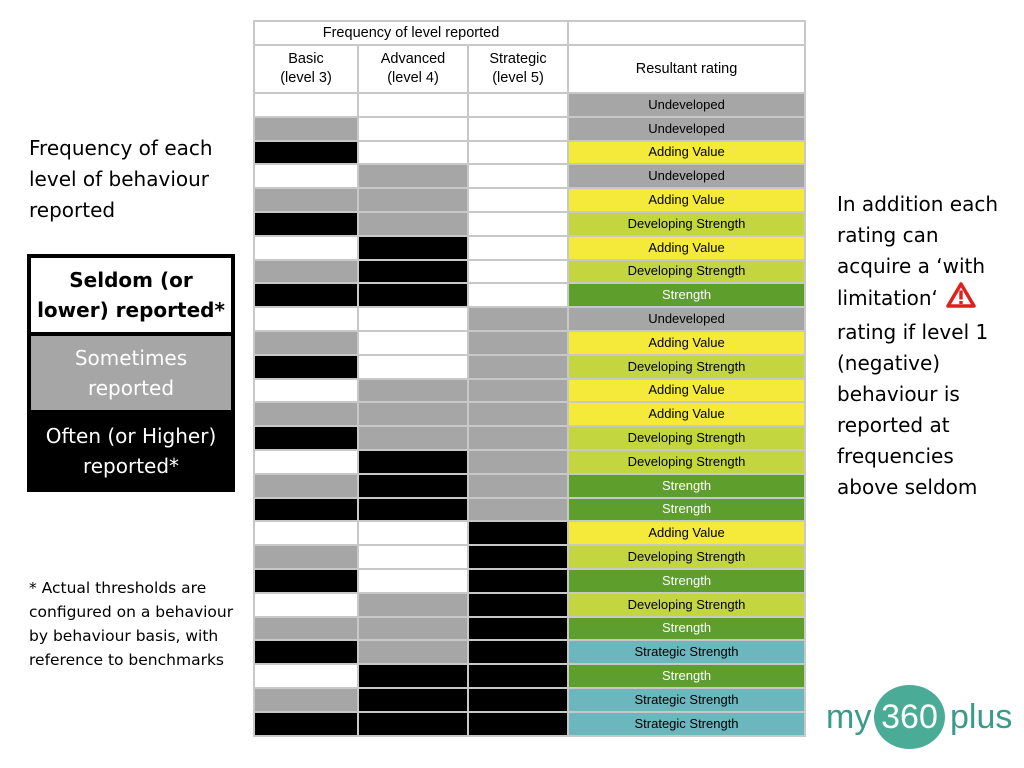  Describe the element at coordinates (306, 69) in the screenshot. I see `column-header-basic: Basic (level 3)` at that location.